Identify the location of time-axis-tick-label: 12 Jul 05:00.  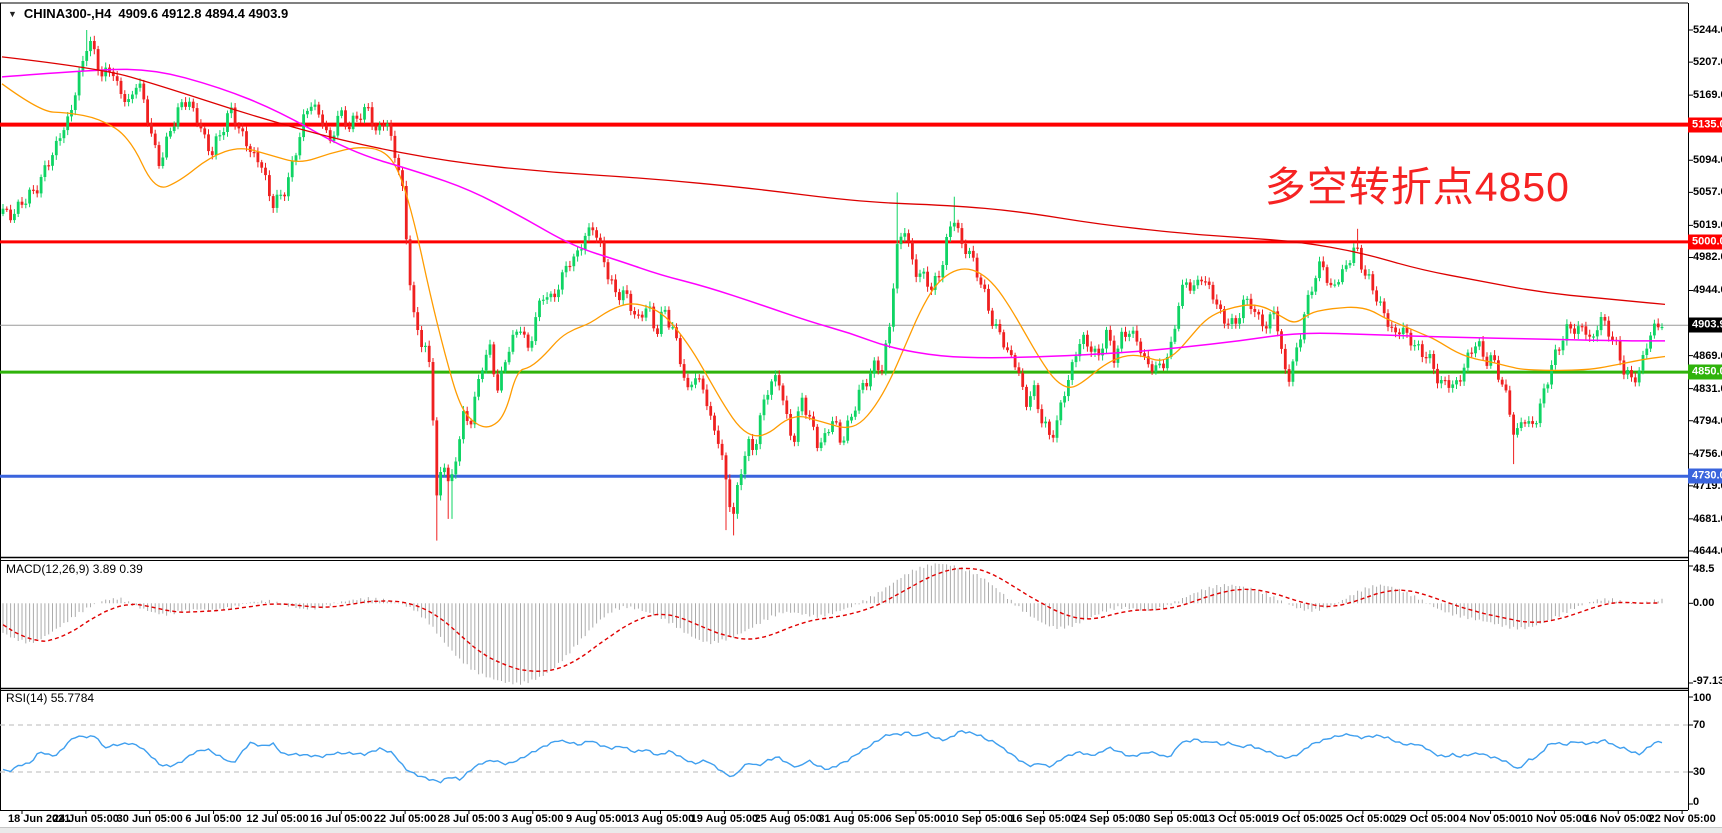
(277, 819).